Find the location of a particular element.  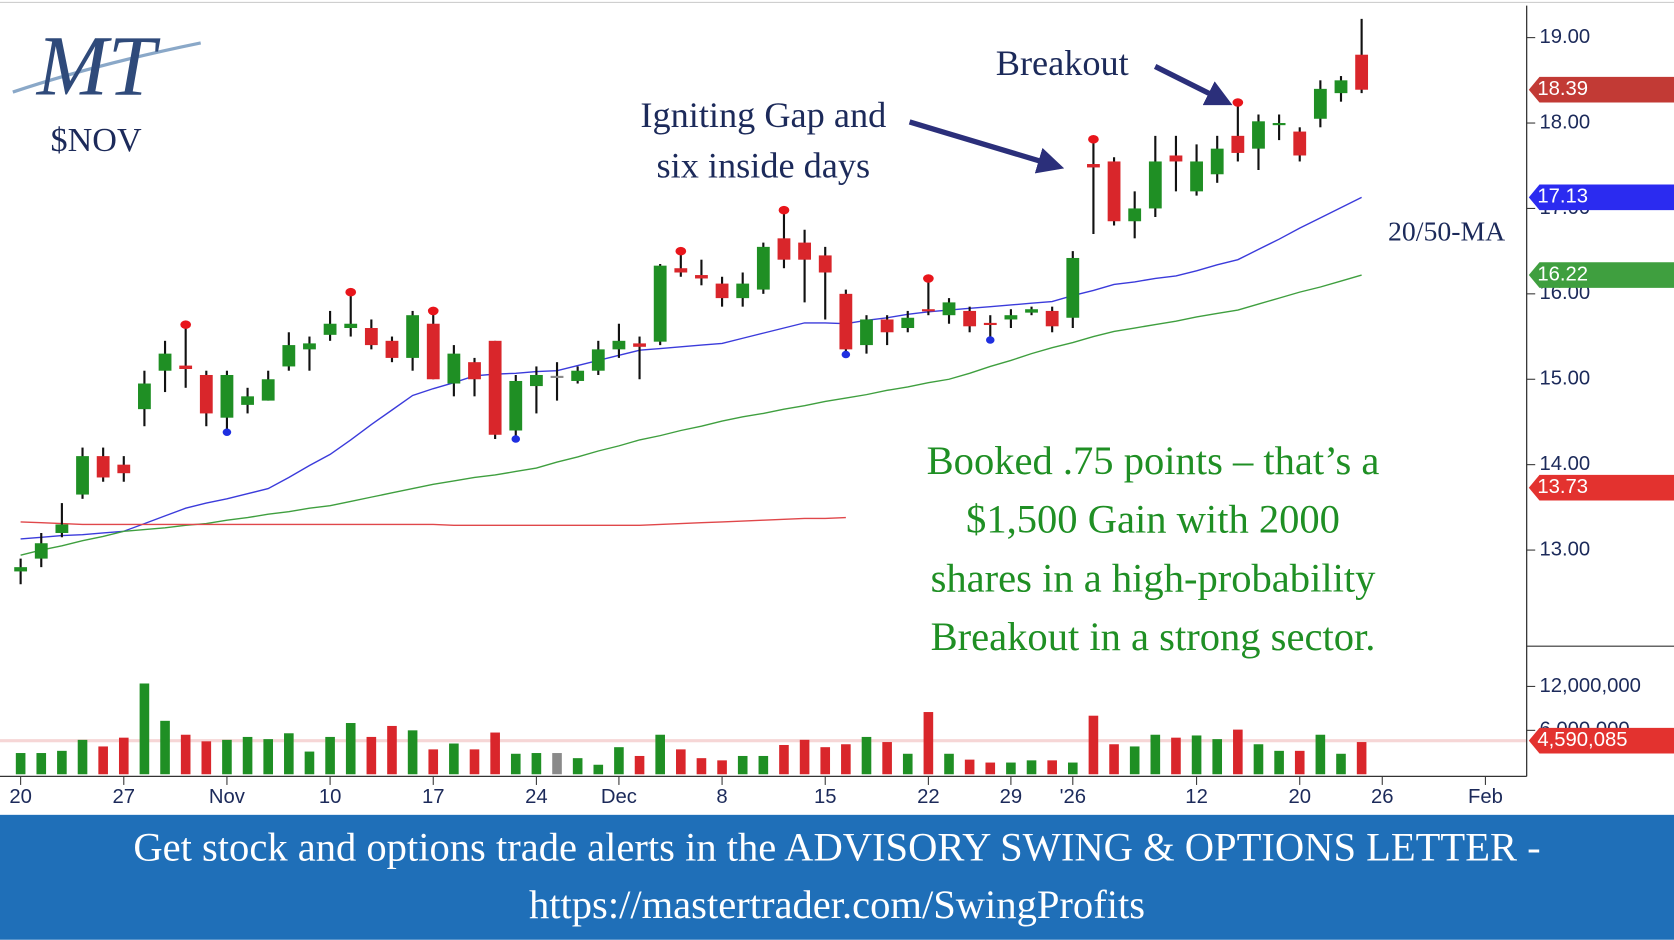

x-tick-label: 26 is located at coordinates (1382, 797).